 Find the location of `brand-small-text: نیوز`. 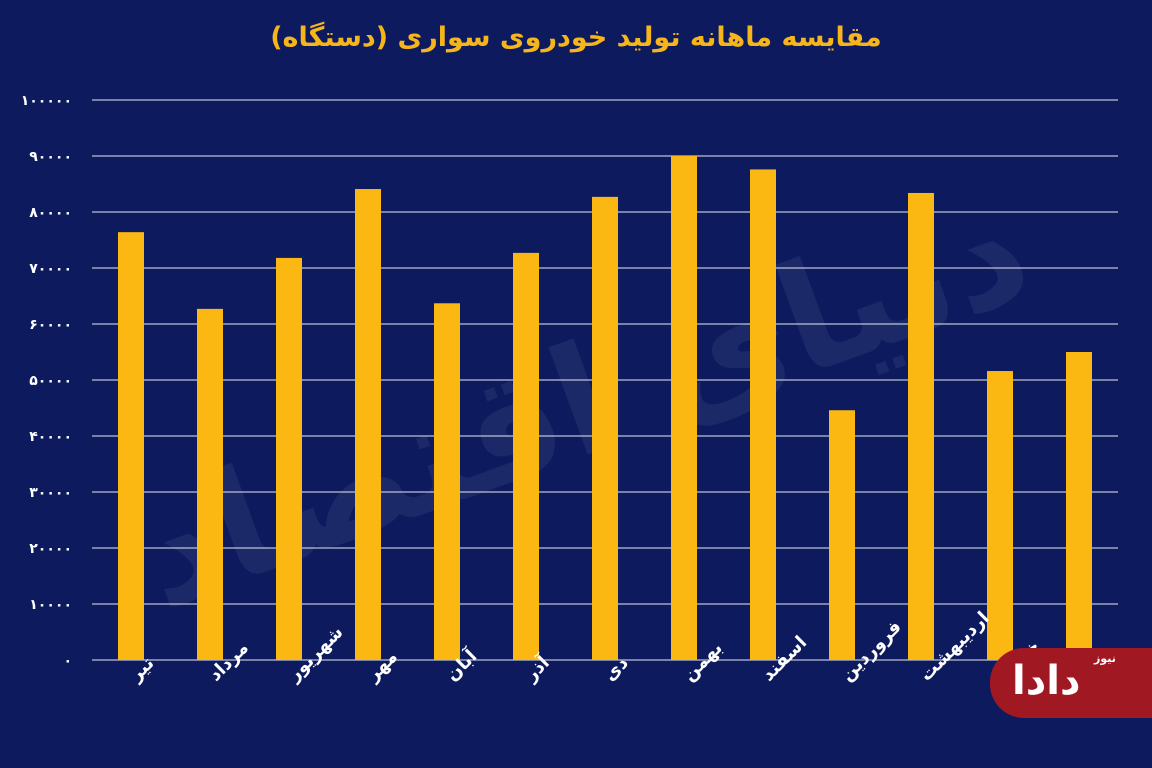

brand-small-text: نیوز is located at coordinates (1105, 658).